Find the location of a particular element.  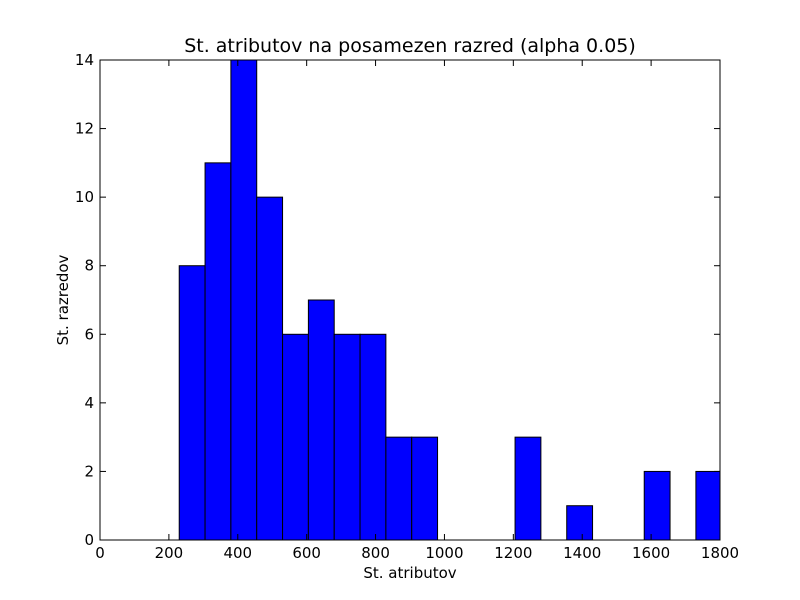

x-tick-label: 600 is located at coordinates (306, 553).